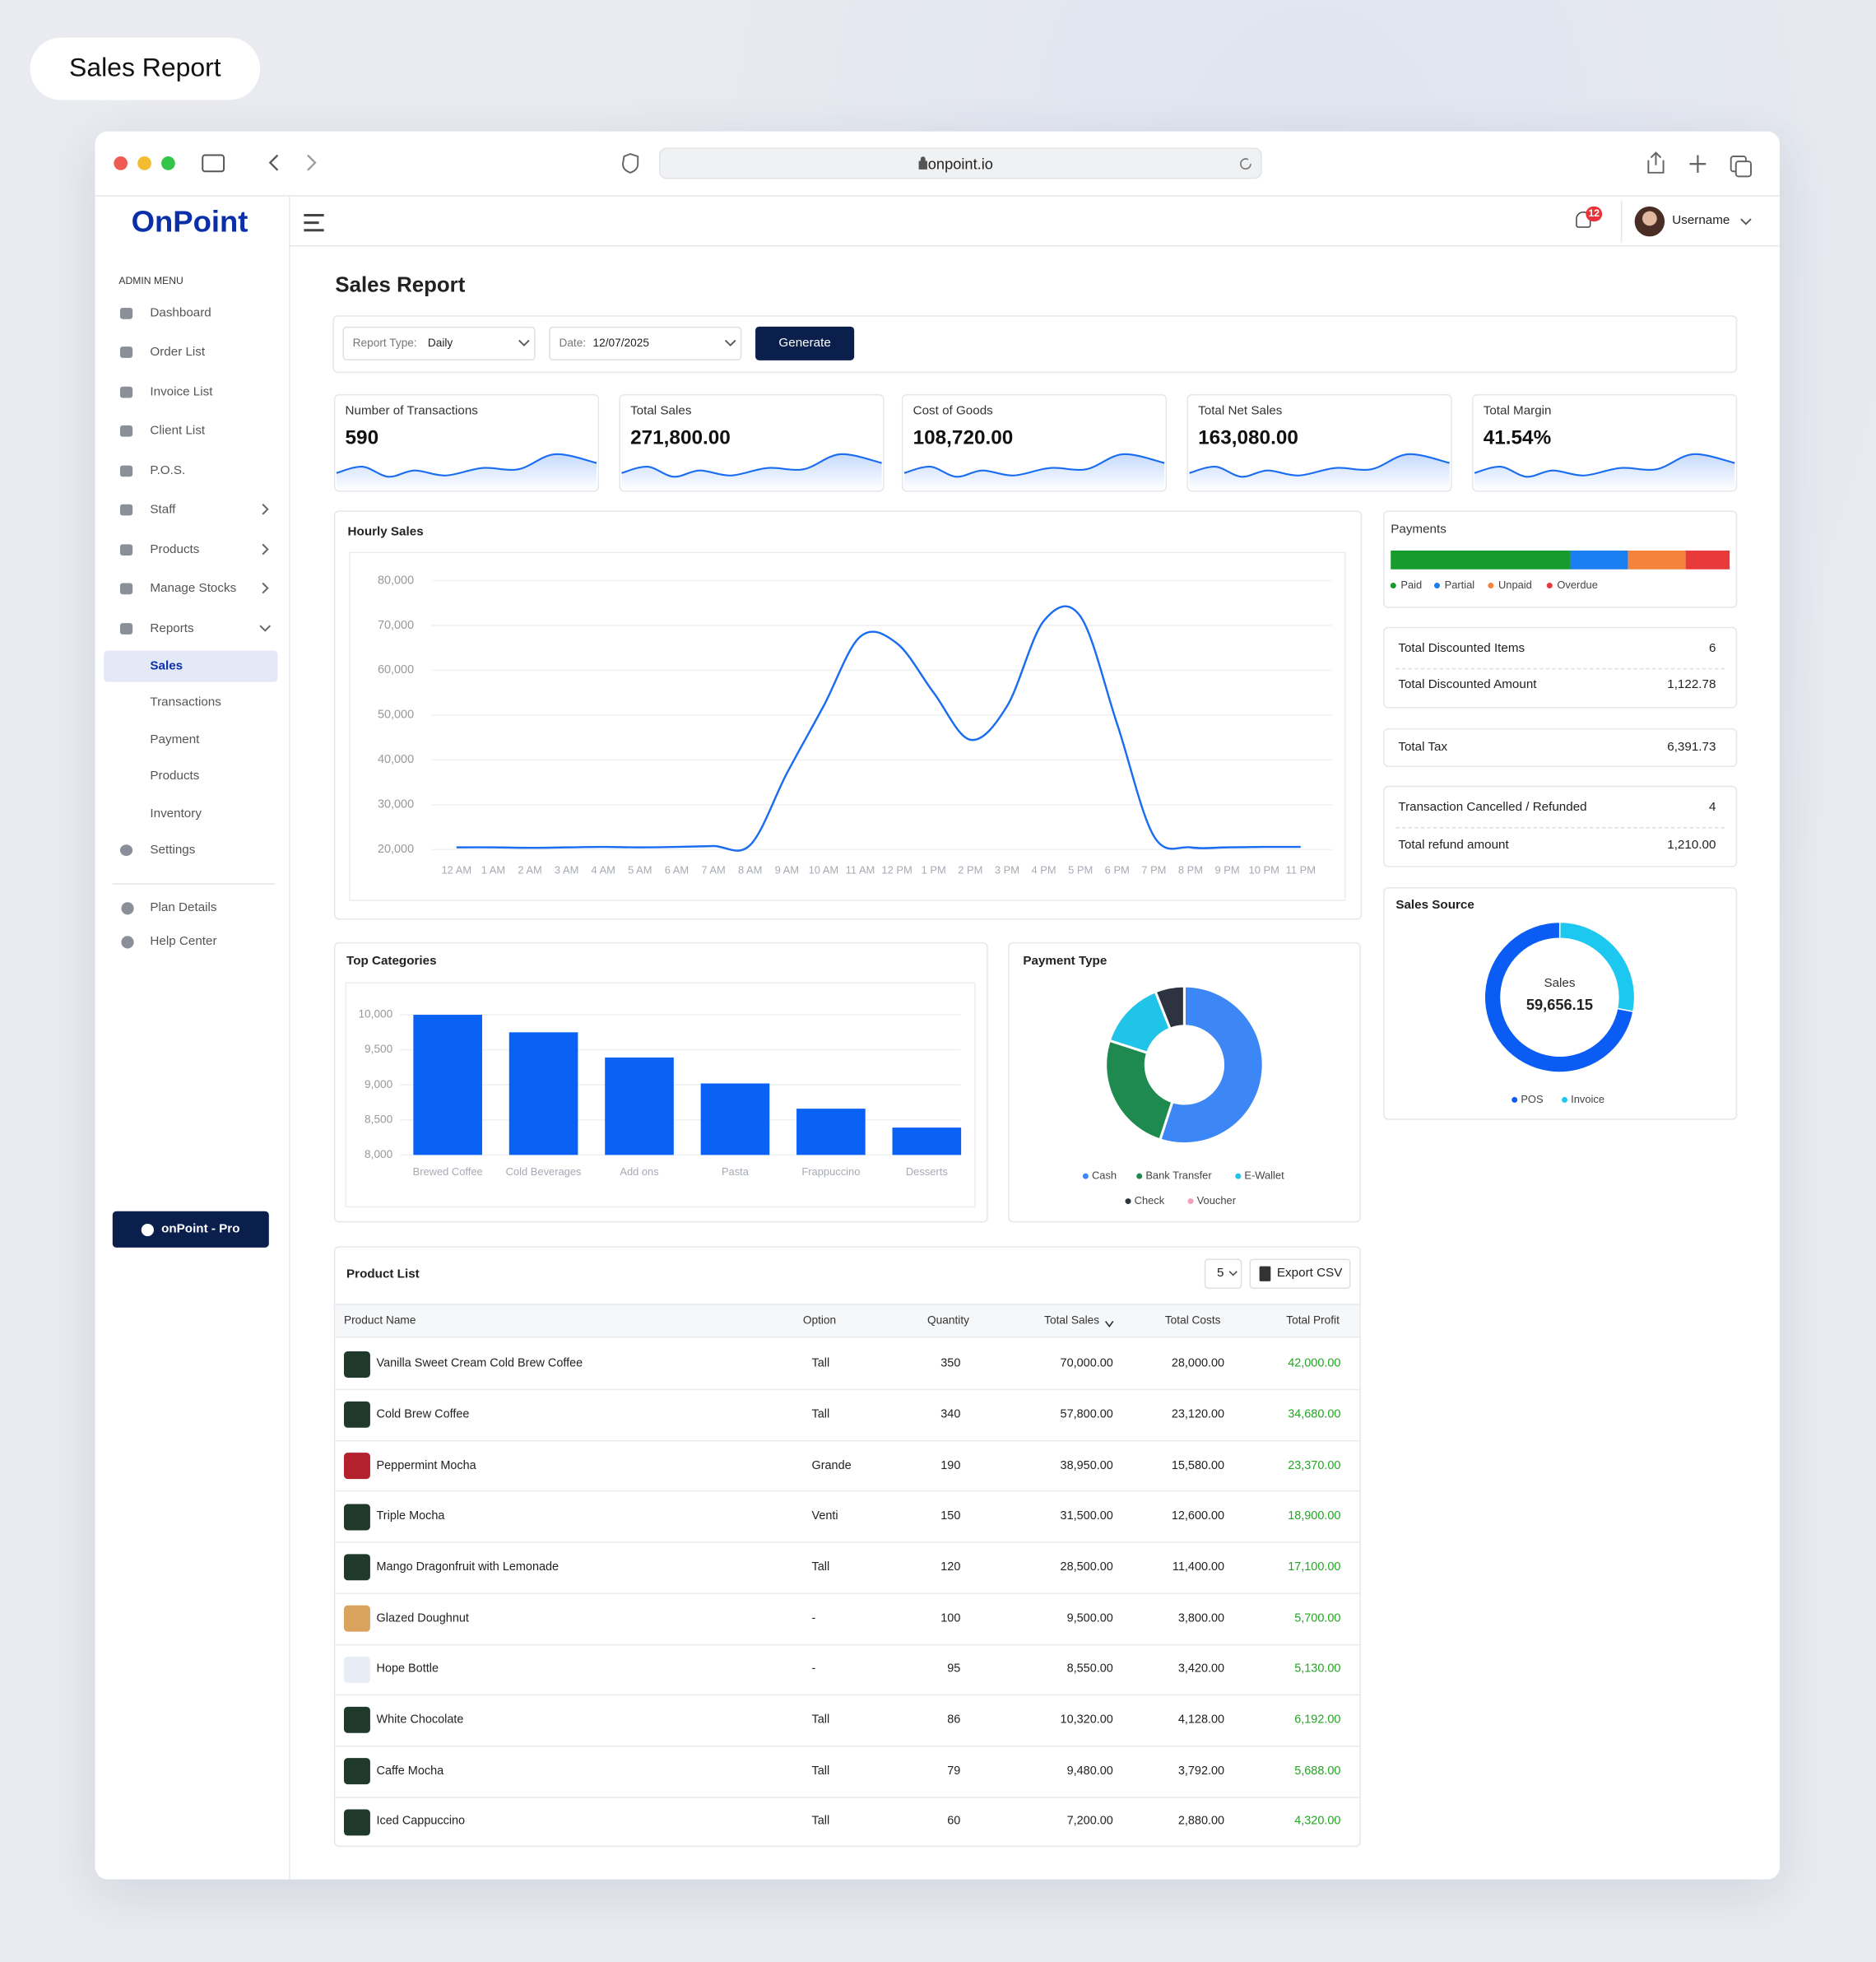  Describe the element at coordinates (183, 907) in the screenshot. I see `menu-item: Plan Details` at that location.